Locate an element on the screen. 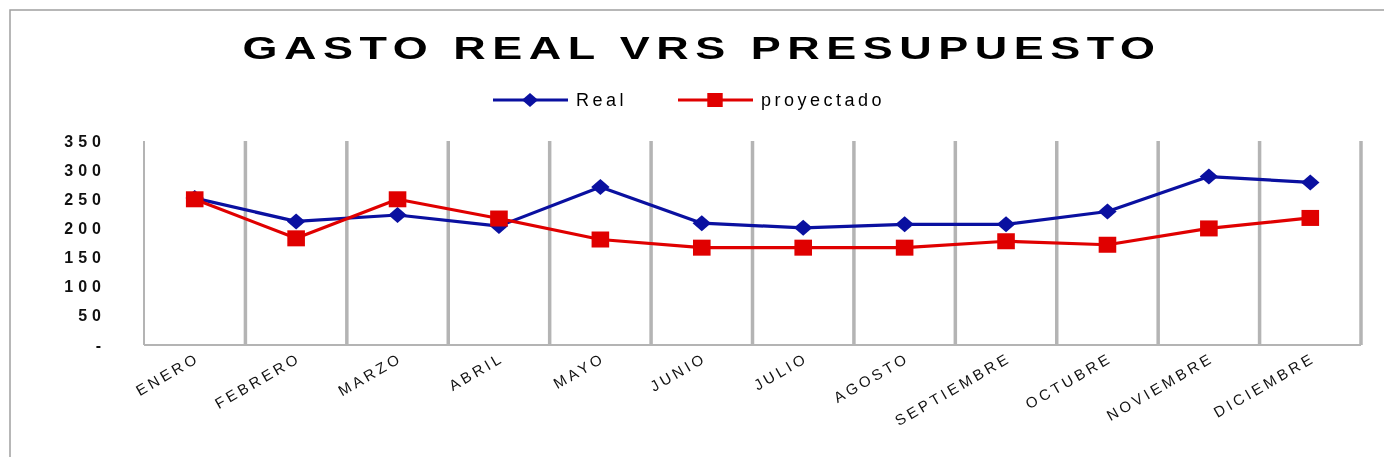  y-tick-label: 250 is located at coordinates (85, 199).